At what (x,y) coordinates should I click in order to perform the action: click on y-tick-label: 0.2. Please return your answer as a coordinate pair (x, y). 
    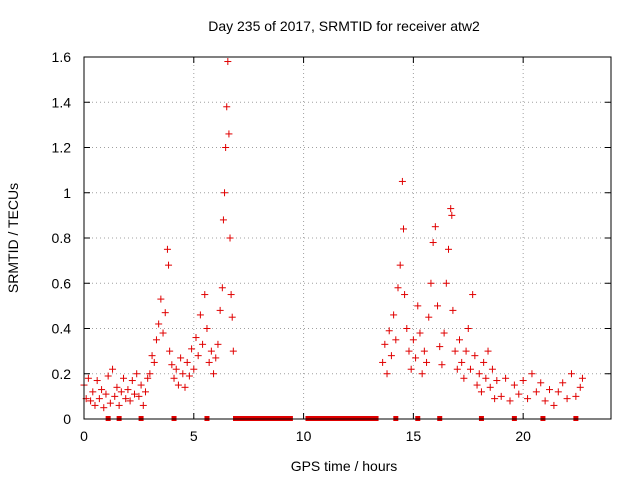
    Looking at the image, I should click on (62, 374).